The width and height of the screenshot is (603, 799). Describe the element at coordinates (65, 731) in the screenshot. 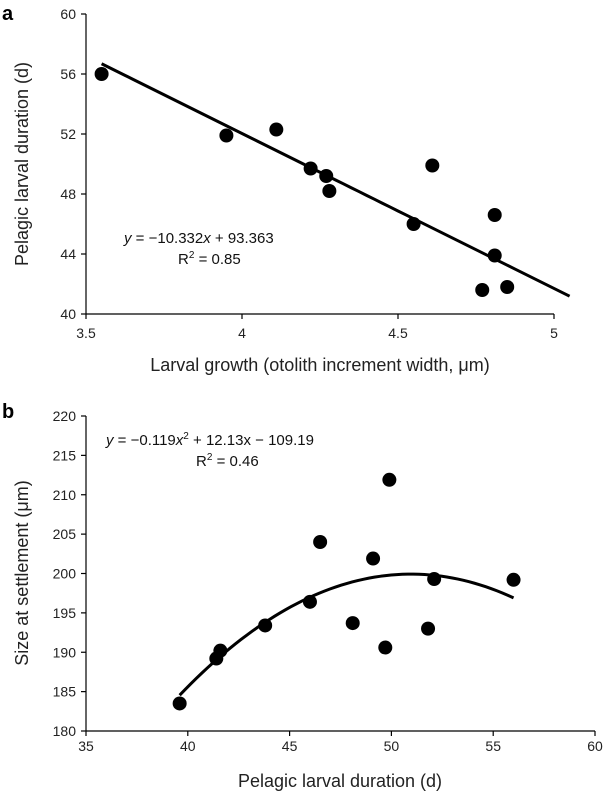

I see `panel-b-y-tick-label: 180` at that location.